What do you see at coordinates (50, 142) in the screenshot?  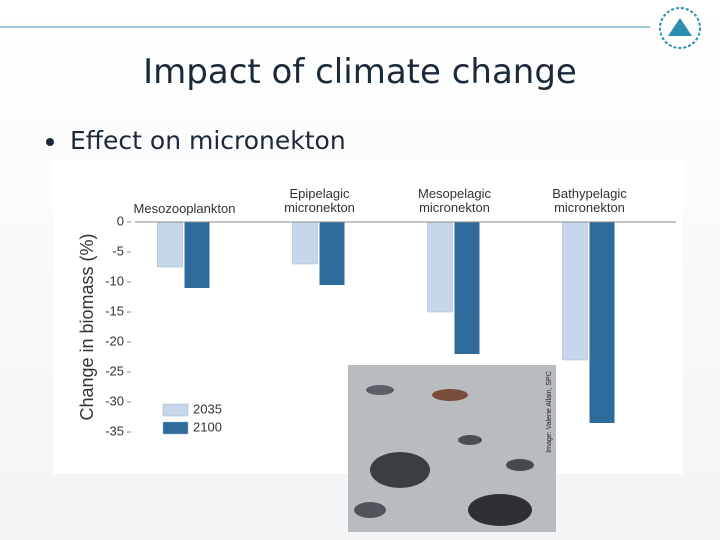 I see `bullet-dot` at bounding box center [50, 142].